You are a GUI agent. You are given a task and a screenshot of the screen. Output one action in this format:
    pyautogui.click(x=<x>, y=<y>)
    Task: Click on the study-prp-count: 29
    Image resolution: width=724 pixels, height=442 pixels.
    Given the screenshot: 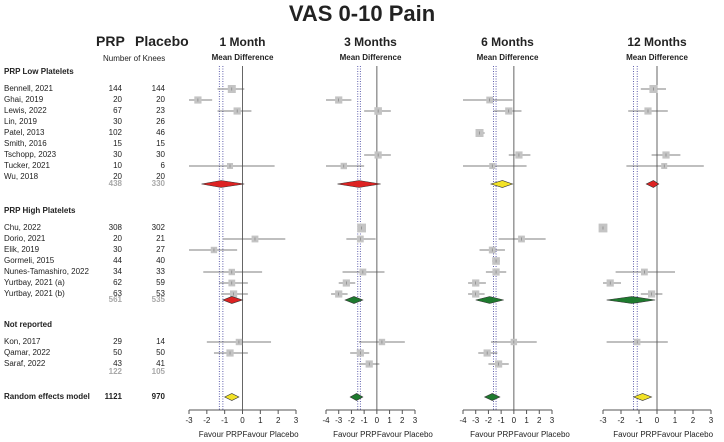 What is the action you would take?
    pyautogui.click(x=117, y=341)
    